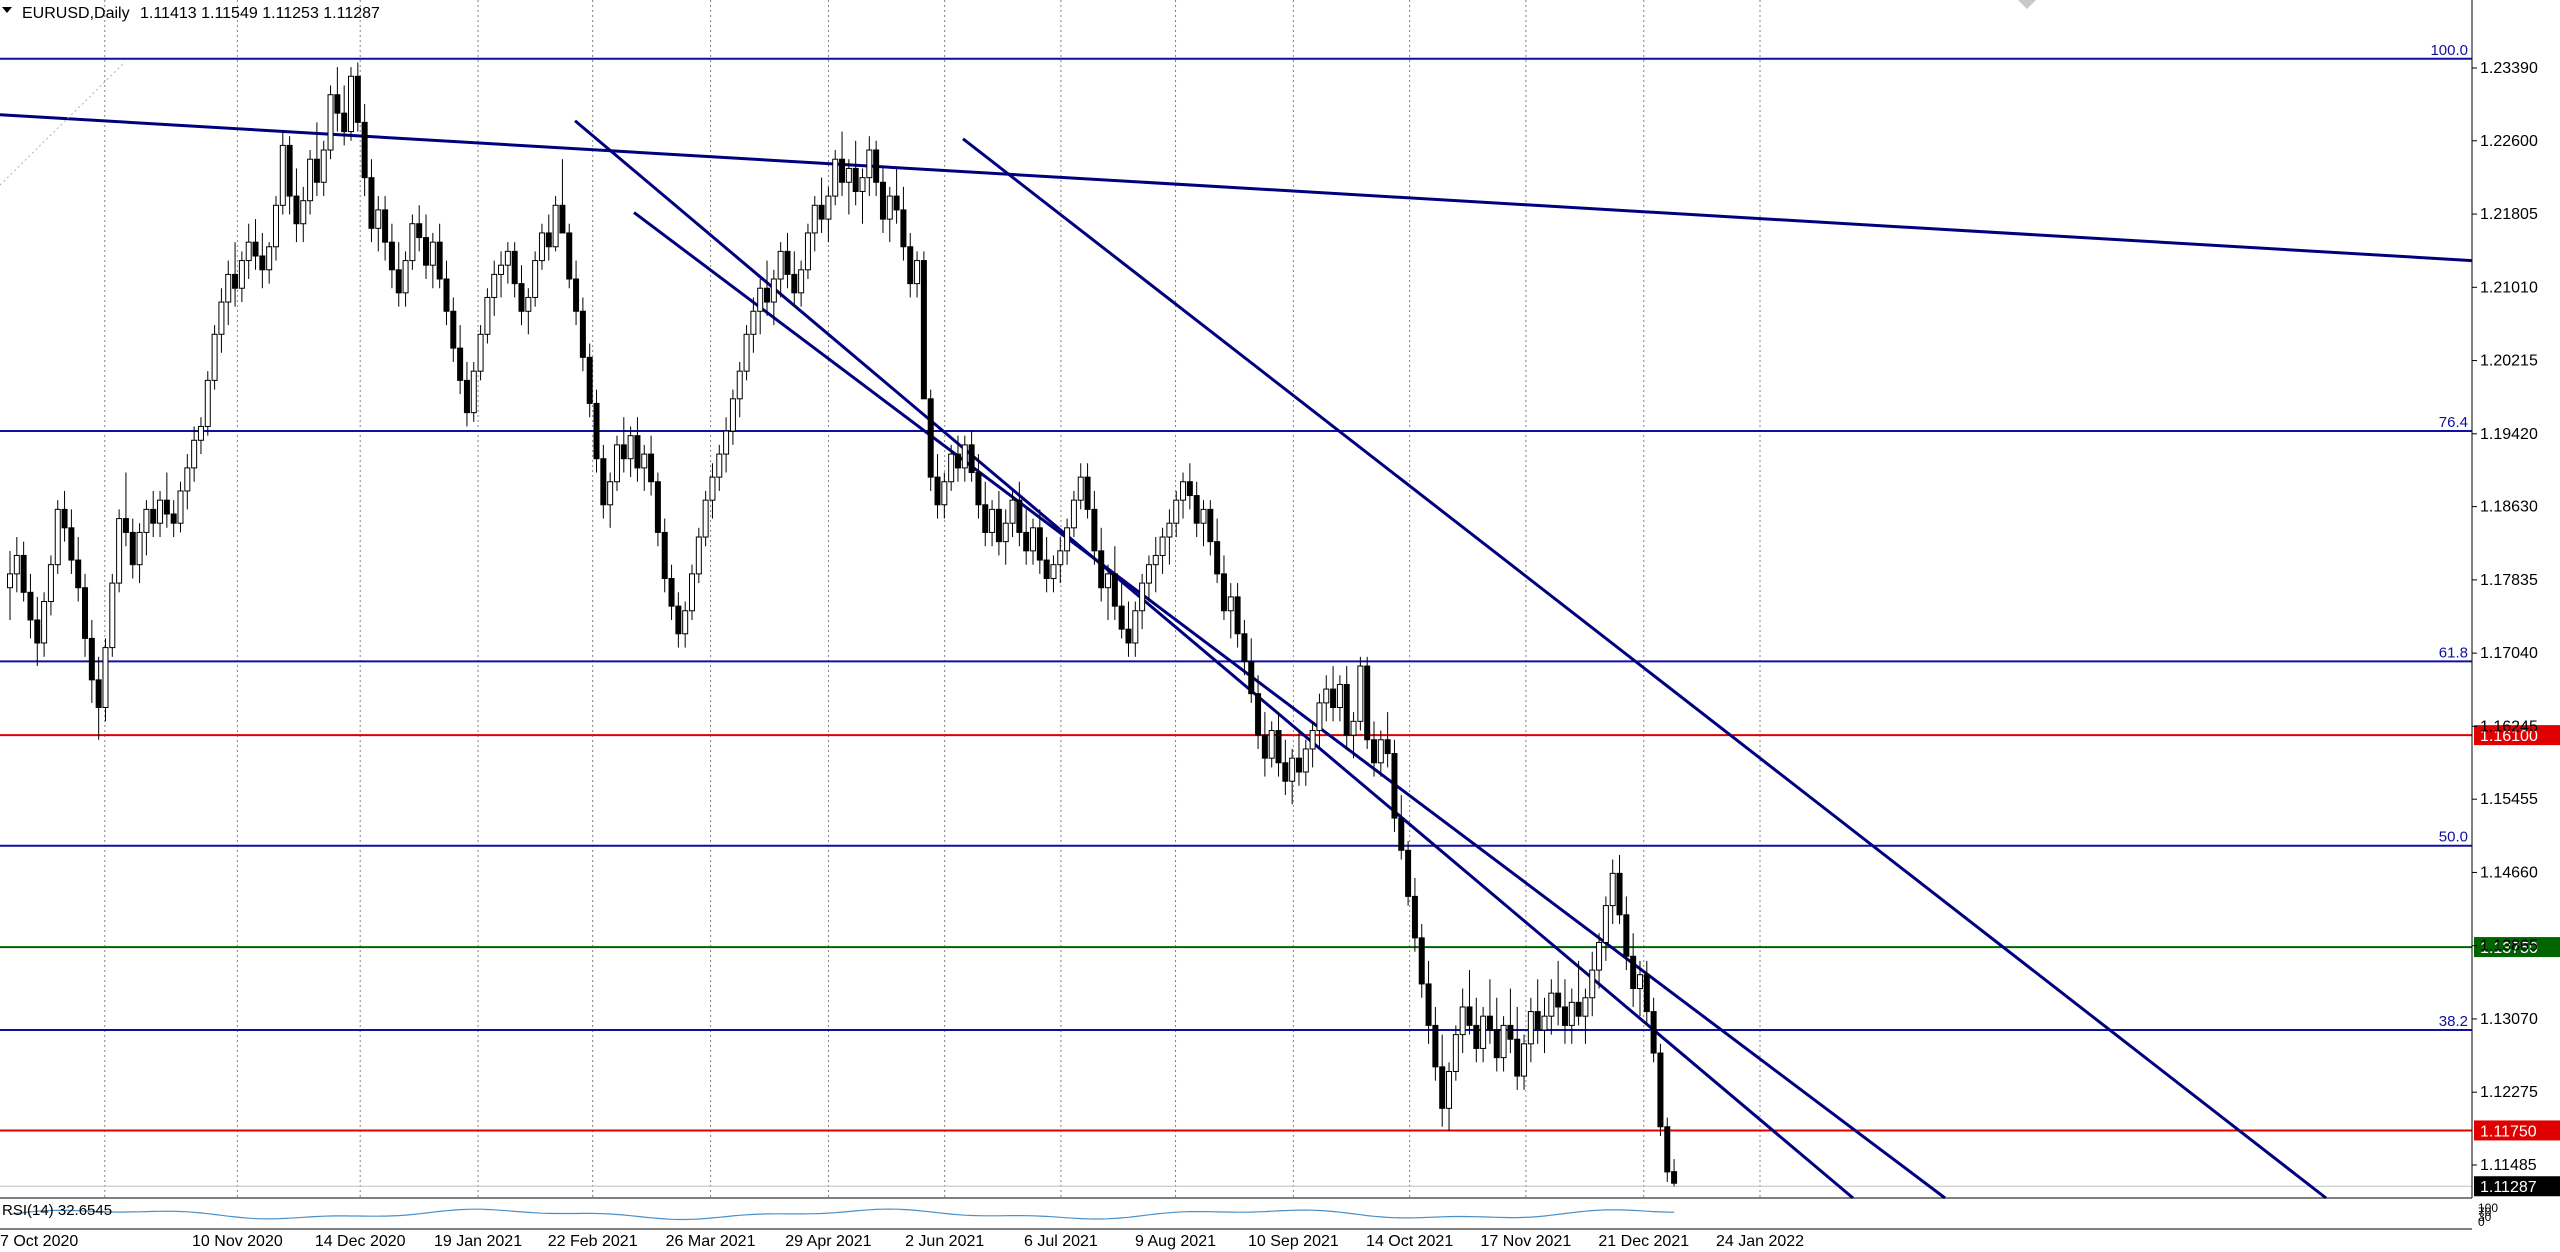  I want to click on y-tick-label: 1.19420, so click(2509, 434).